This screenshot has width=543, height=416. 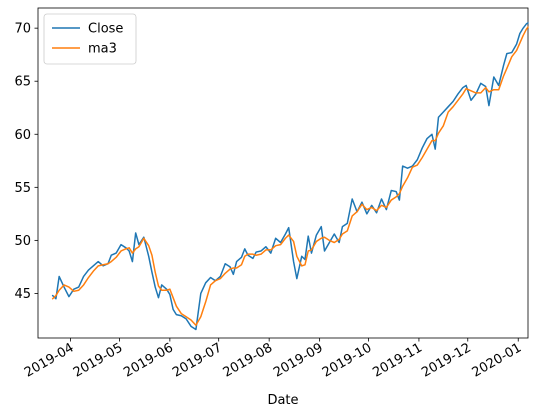 What do you see at coordinates (22, 241) in the screenshot?
I see `y-tick-label: 50` at bounding box center [22, 241].